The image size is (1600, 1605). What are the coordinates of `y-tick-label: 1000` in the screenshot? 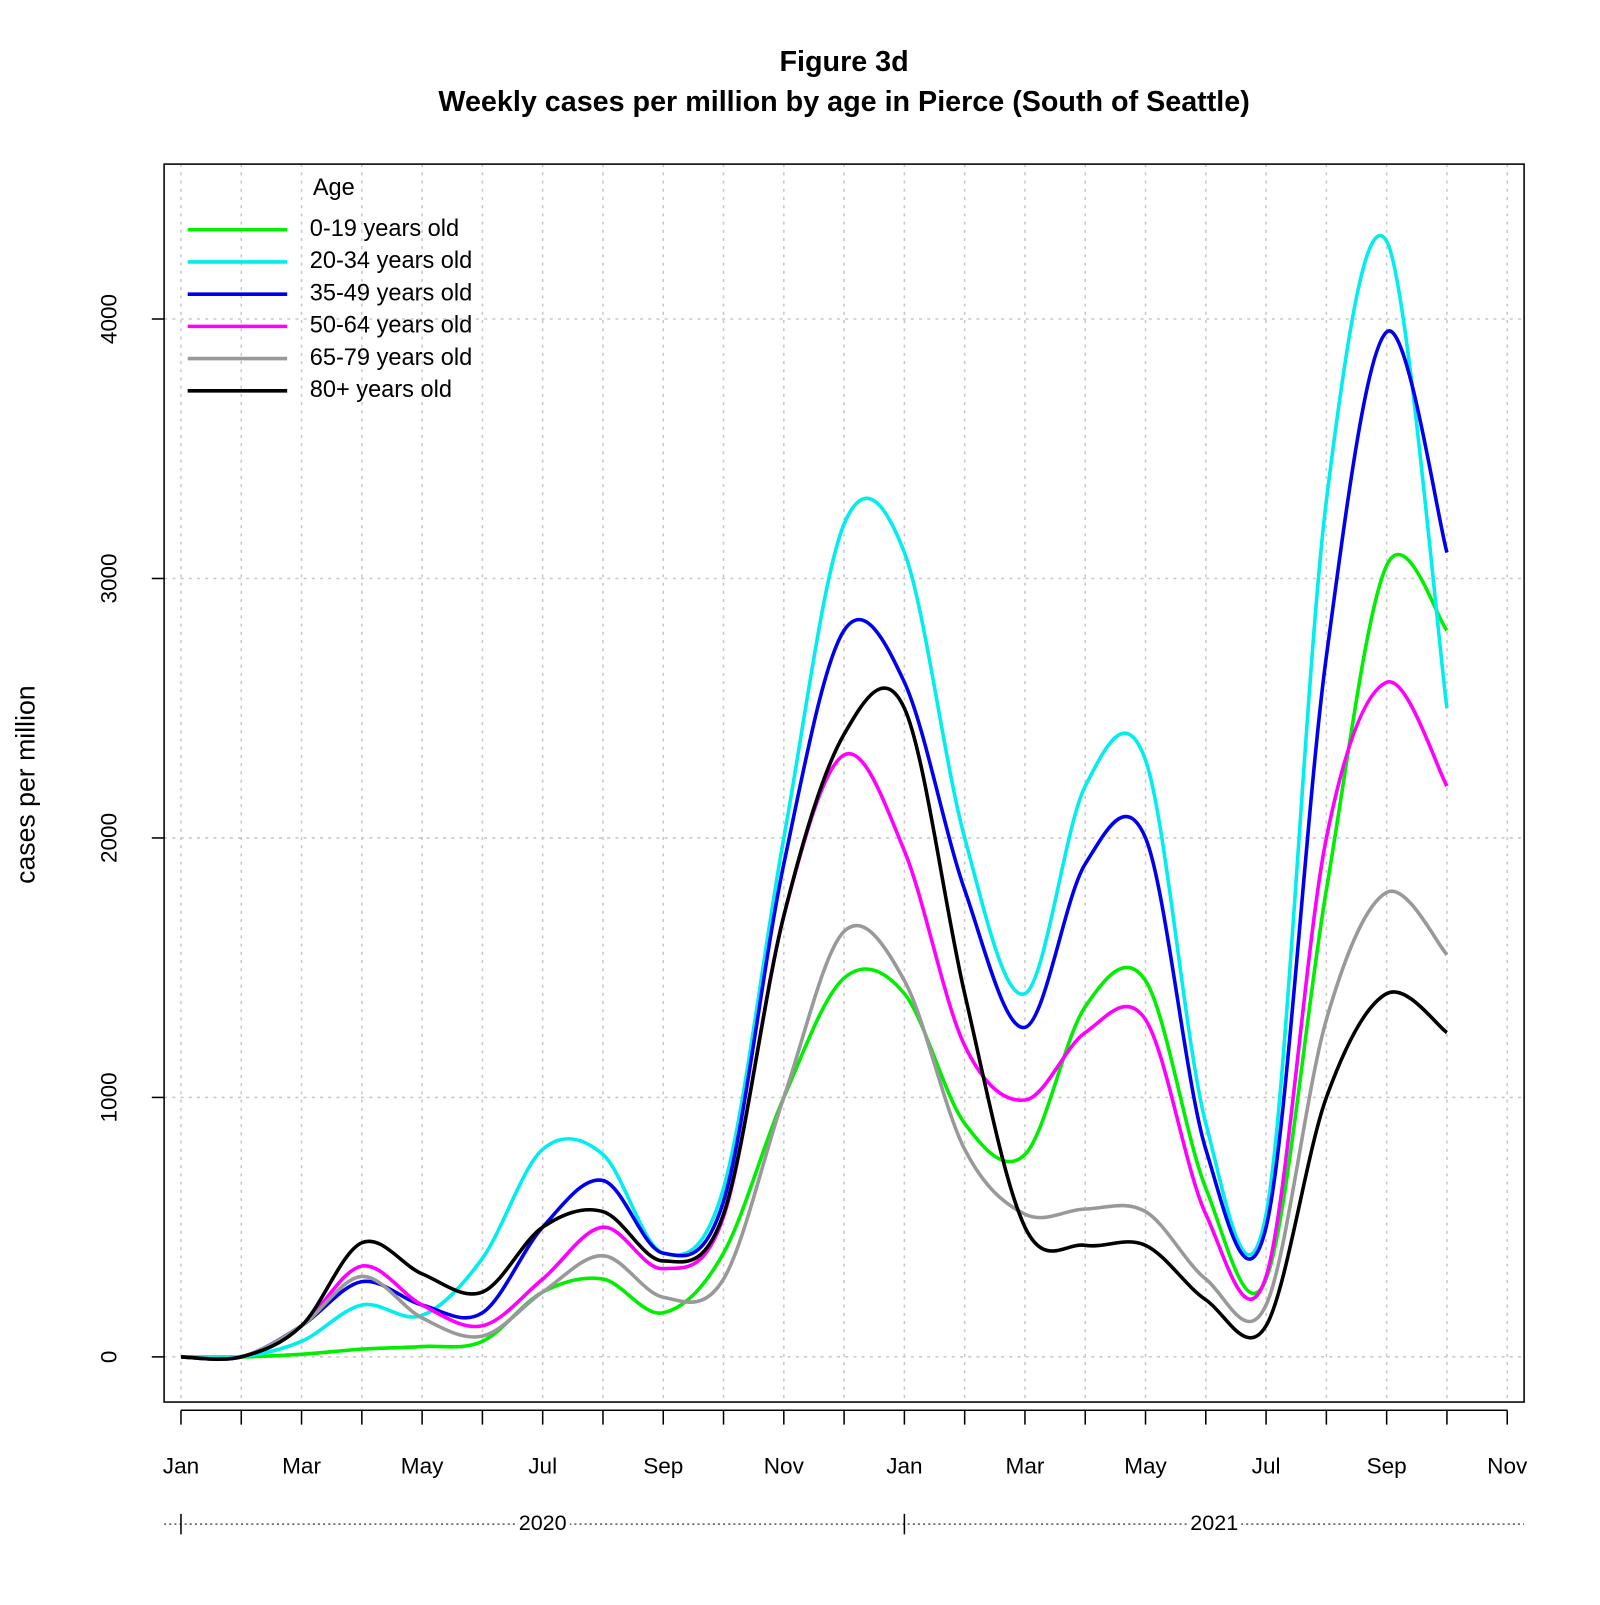 It's located at (109, 1097).